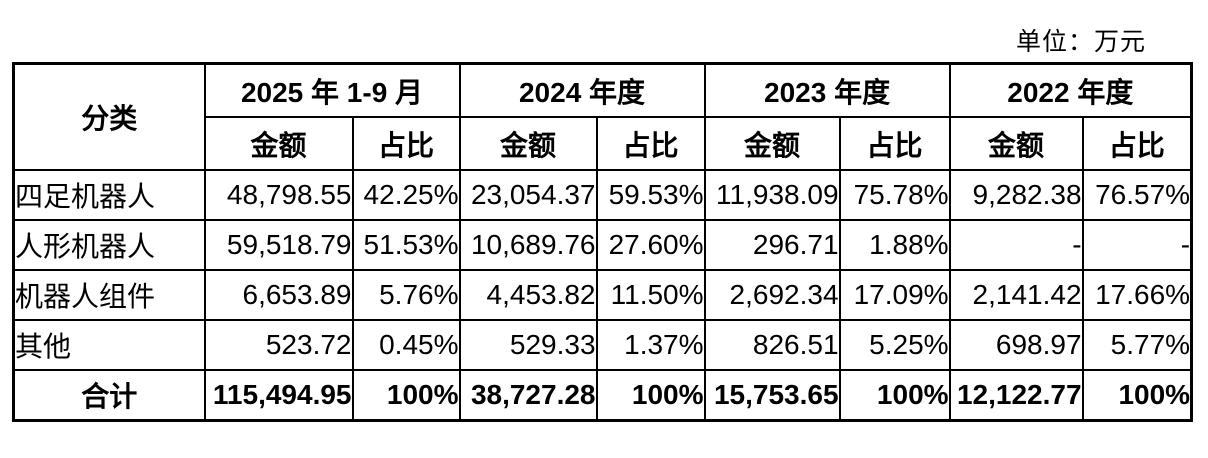  Describe the element at coordinates (1137, 195) in the screenshot. I see `ratio-cell: 76.57%` at that location.